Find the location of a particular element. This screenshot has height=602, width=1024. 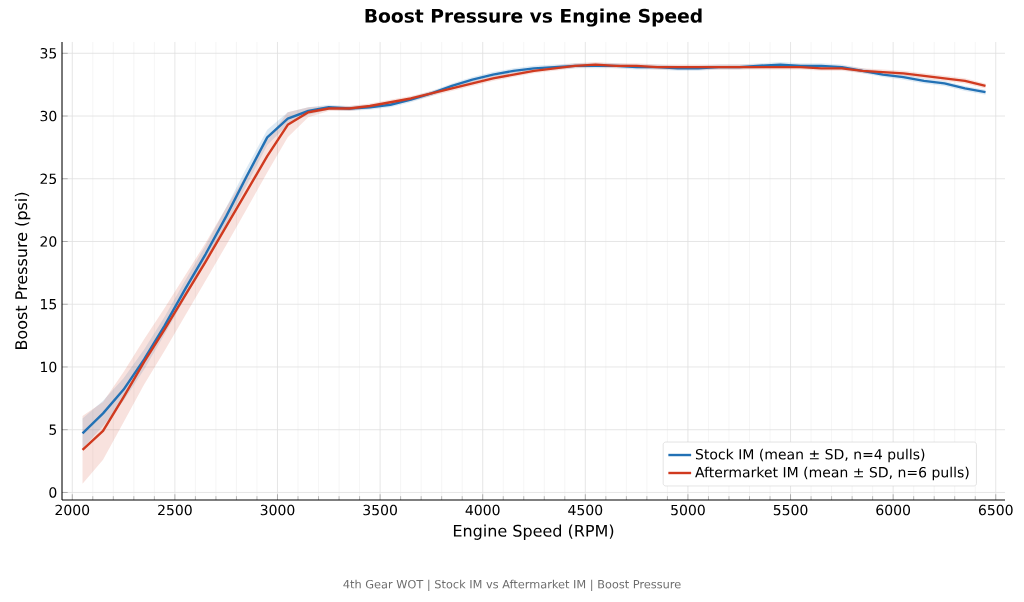

legend-label: Aftermarket IM (mean ± SD, n=6 pulls) is located at coordinates (832, 473).